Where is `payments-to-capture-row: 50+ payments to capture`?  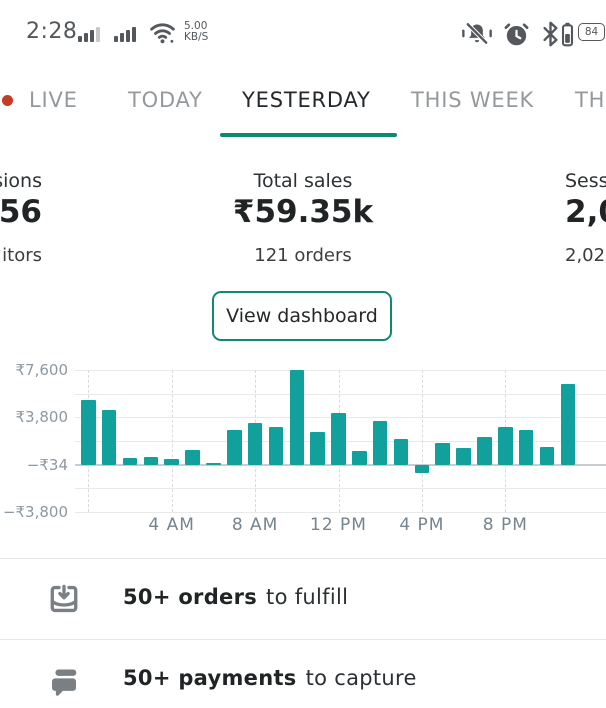 payments-to-capture-row: 50+ payments to capture is located at coordinates (303, 674).